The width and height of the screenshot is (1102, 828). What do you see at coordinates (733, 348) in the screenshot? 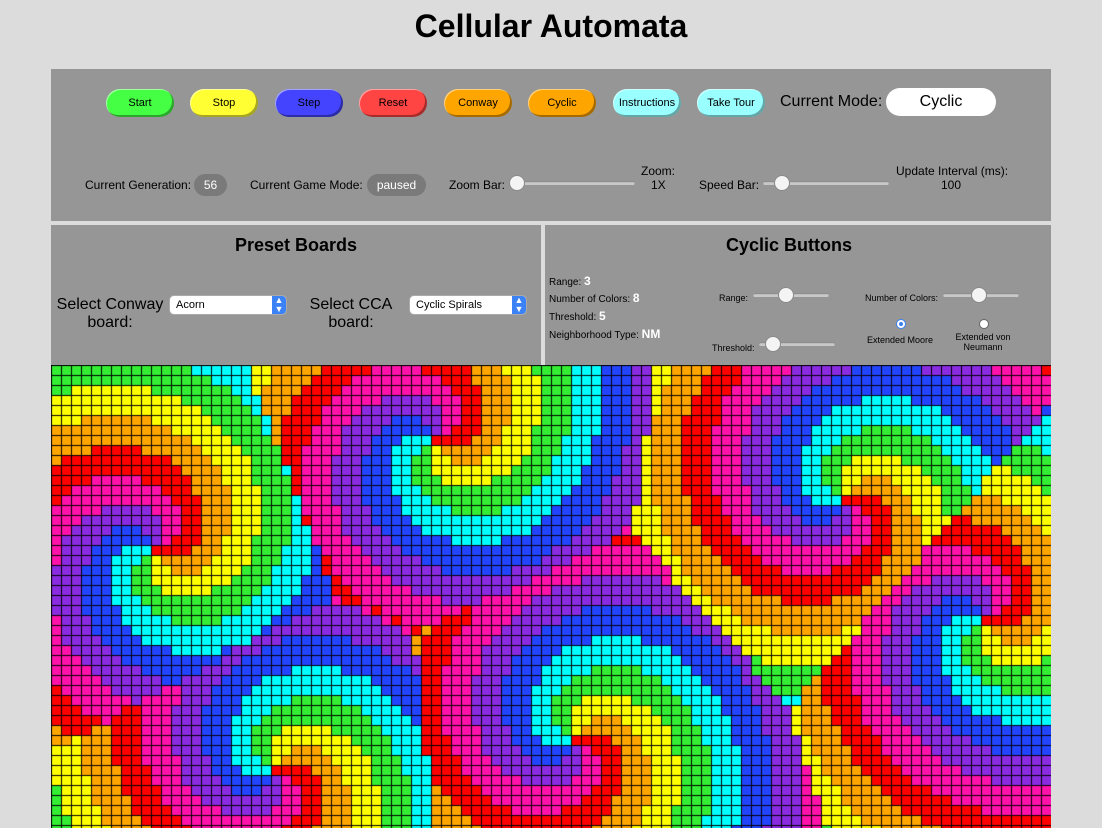
I see `threshold-slider-label: Threshold:` at bounding box center [733, 348].